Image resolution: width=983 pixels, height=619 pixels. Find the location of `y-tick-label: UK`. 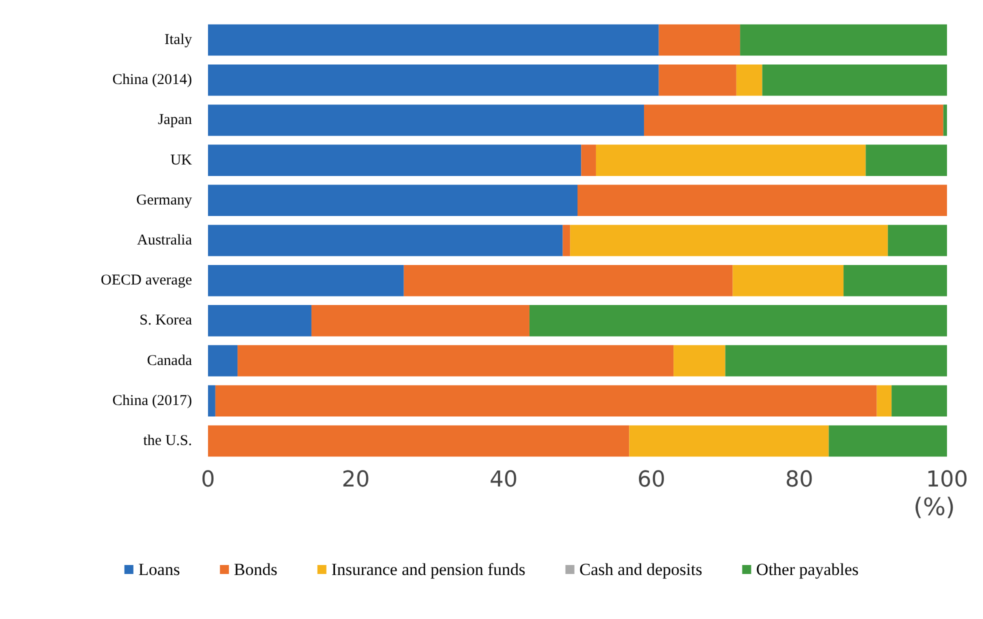

y-tick-label: UK is located at coordinates (181, 160).